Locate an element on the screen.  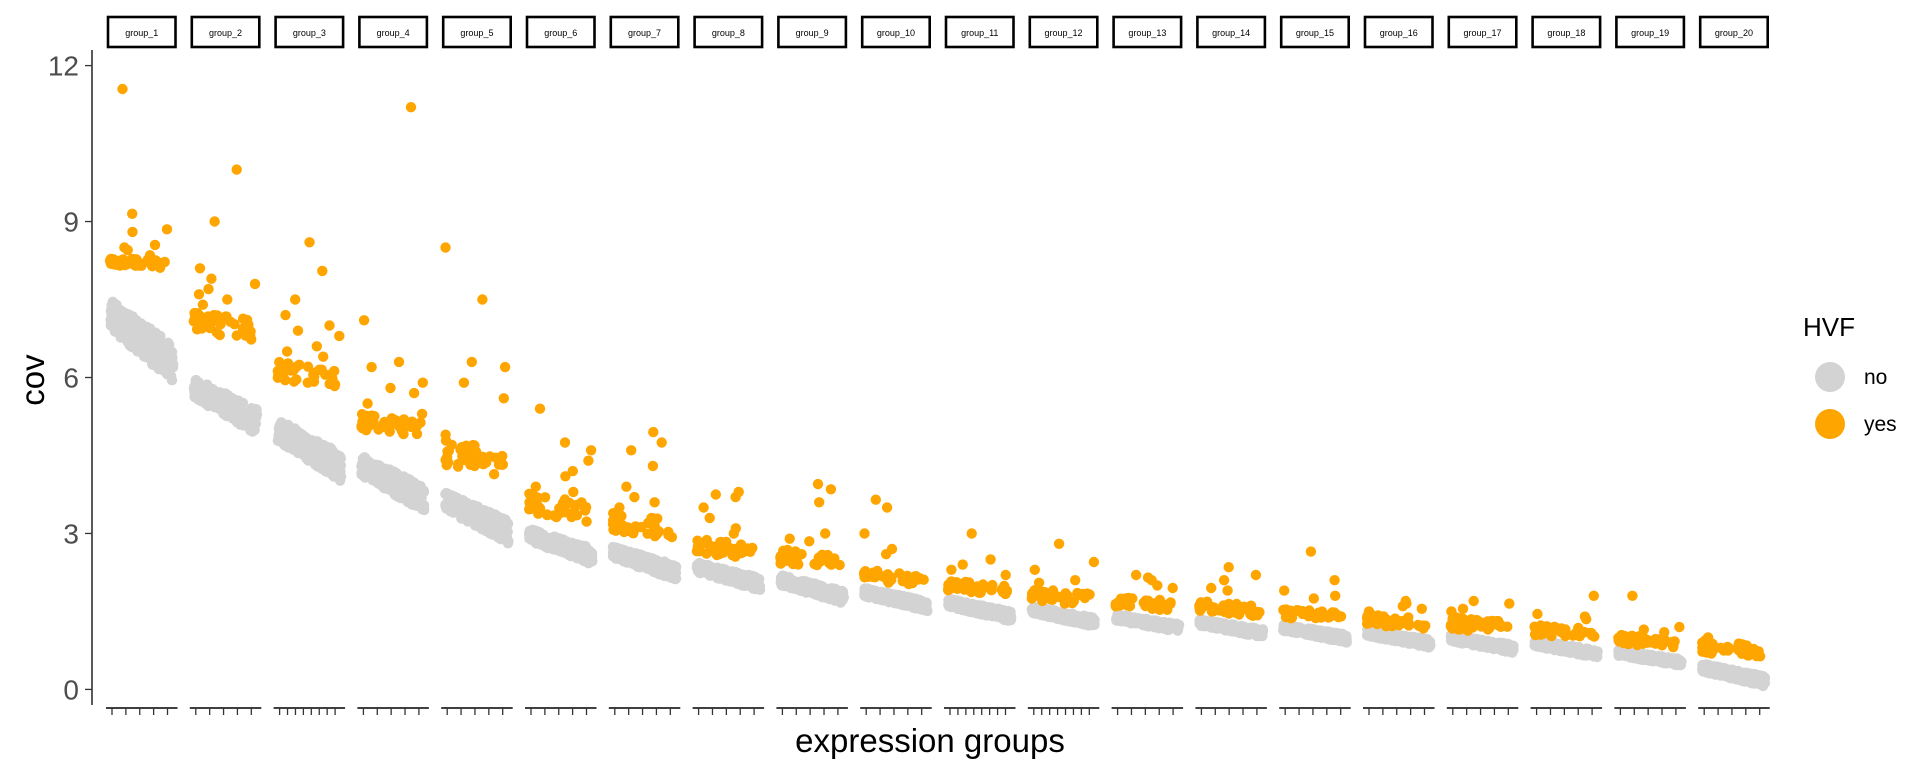
strip-label: group_13 is located at coordinates (1147, 33).